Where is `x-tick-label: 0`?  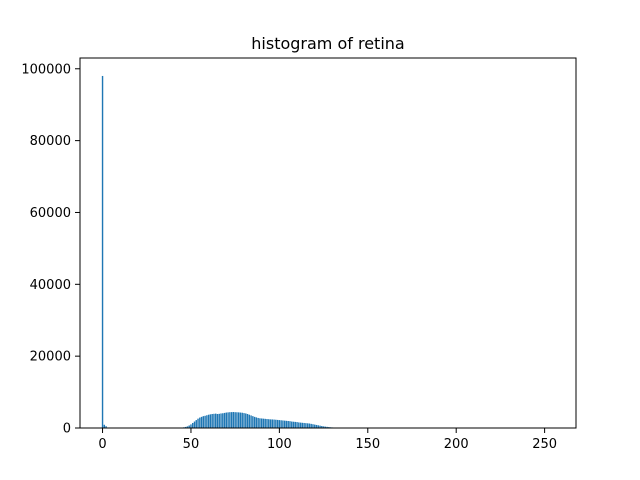 x-tick-label: 0 is located at coordinates (102, 444).